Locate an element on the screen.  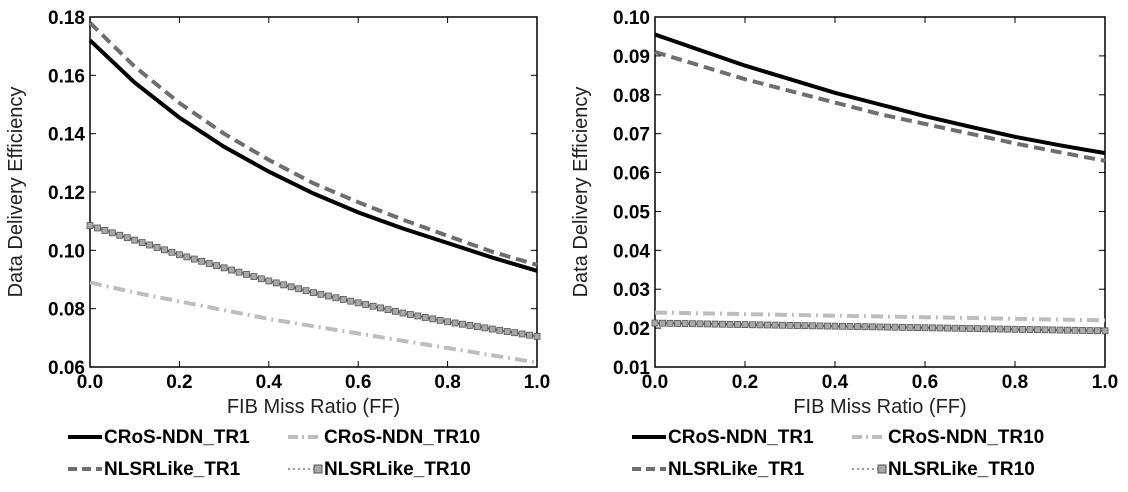
x-tick-label: 0.2 is located at coordinates (745, 382).